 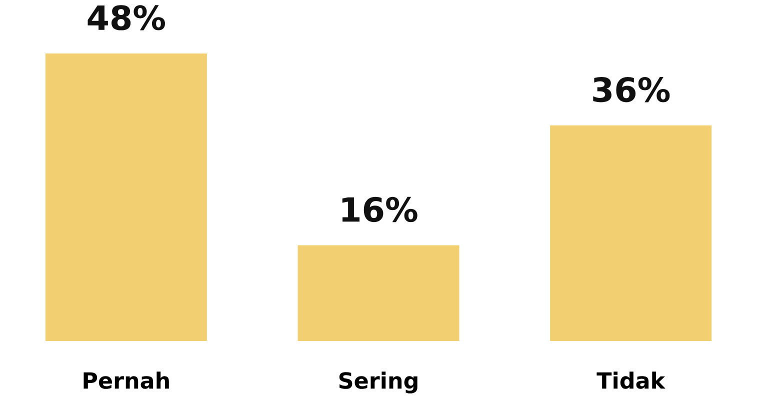 What do you see at coordinates (380, 209) in the screenshot?
I see `data-label: 16%` at bounding box center [380, 209].